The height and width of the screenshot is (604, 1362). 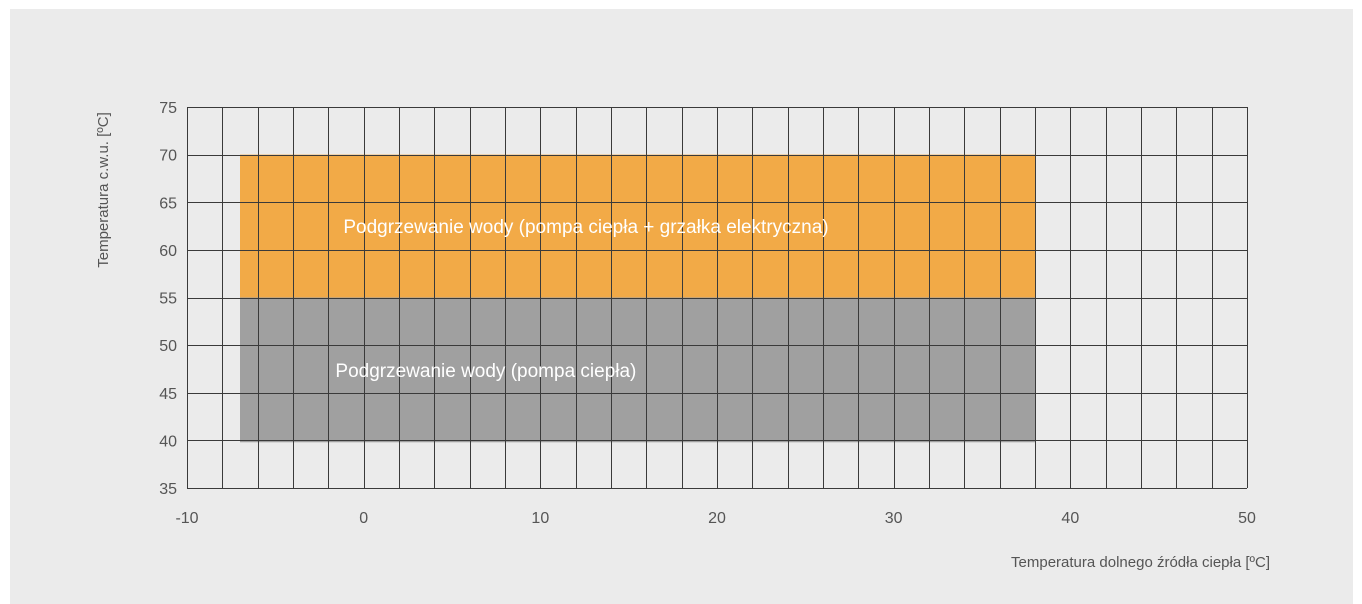 I want to click on x-tick-label: 0, so click(x=363, y=518).